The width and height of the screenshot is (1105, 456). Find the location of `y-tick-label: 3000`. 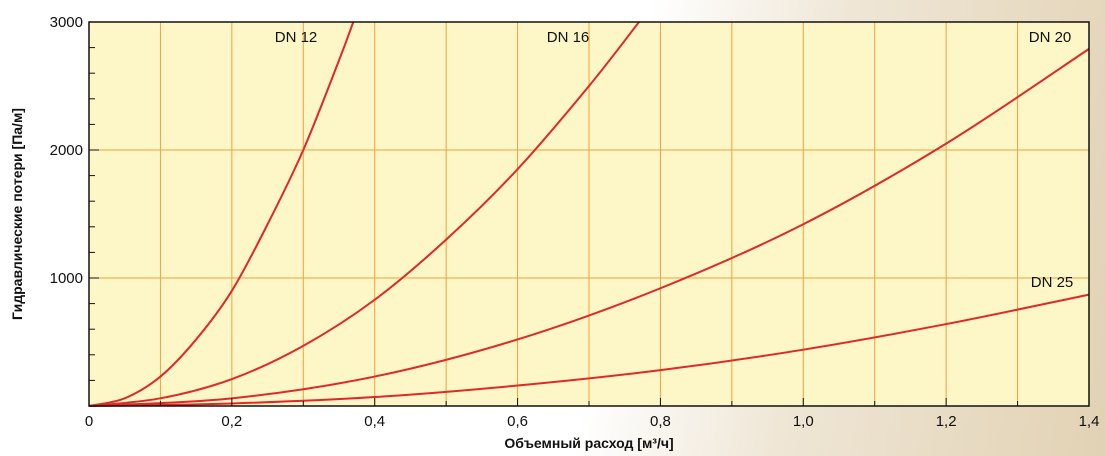

y-tick-label: 3000 is located at coordinates (66, 22).